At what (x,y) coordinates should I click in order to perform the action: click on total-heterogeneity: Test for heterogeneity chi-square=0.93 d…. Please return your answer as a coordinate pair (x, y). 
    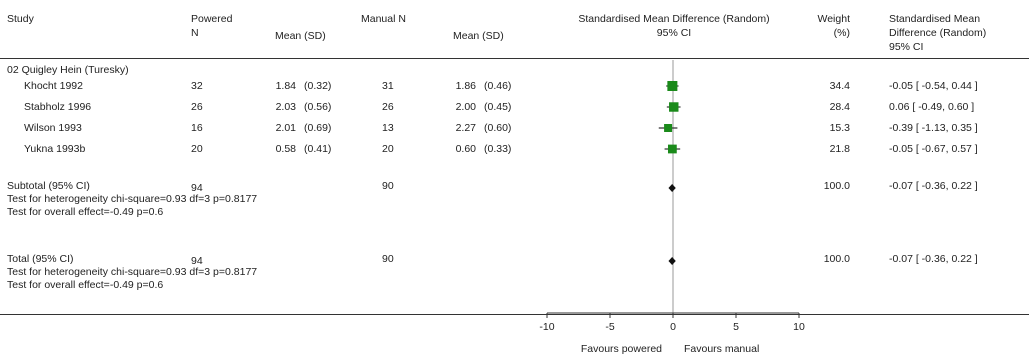
    Looking at the image, I should click on (132, 272).